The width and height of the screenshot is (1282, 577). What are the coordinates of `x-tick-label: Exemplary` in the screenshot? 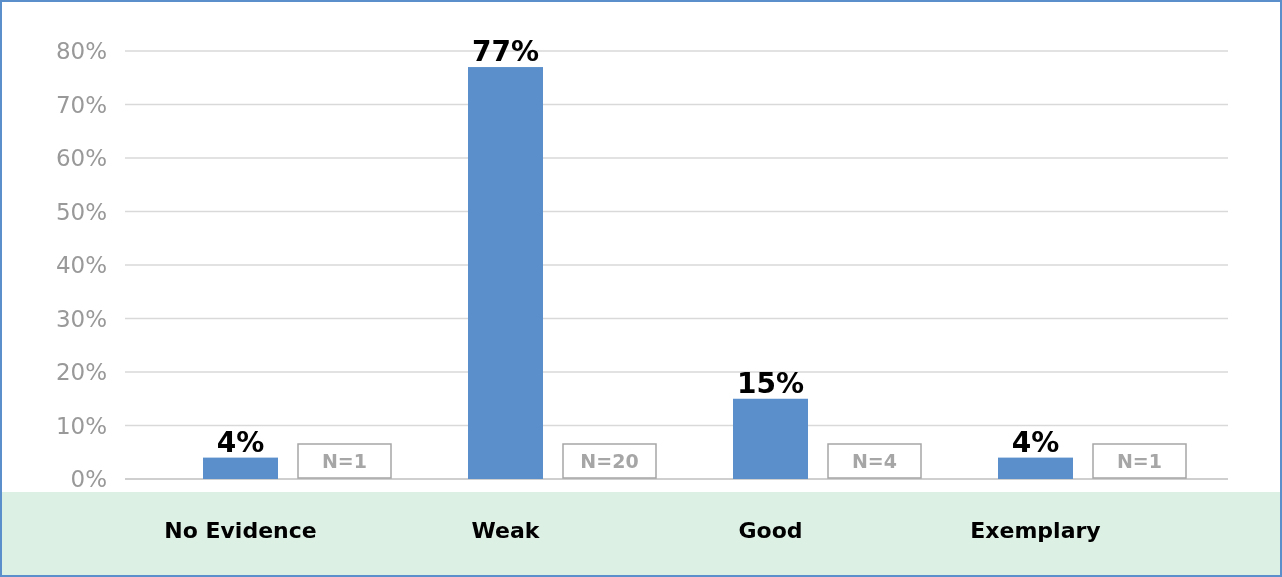 It's located at (1035, 530).